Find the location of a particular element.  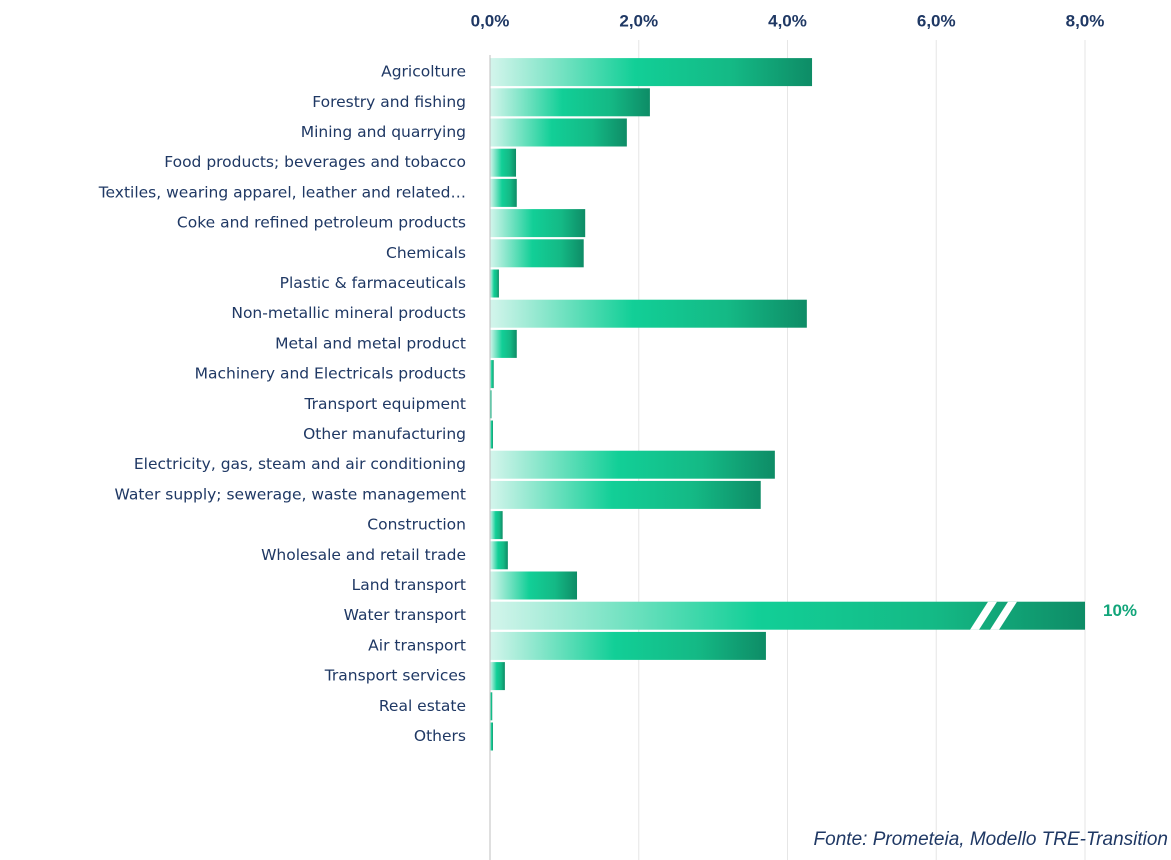

y-tick-label: Metal and metal product is located at coordinates (370, 343).